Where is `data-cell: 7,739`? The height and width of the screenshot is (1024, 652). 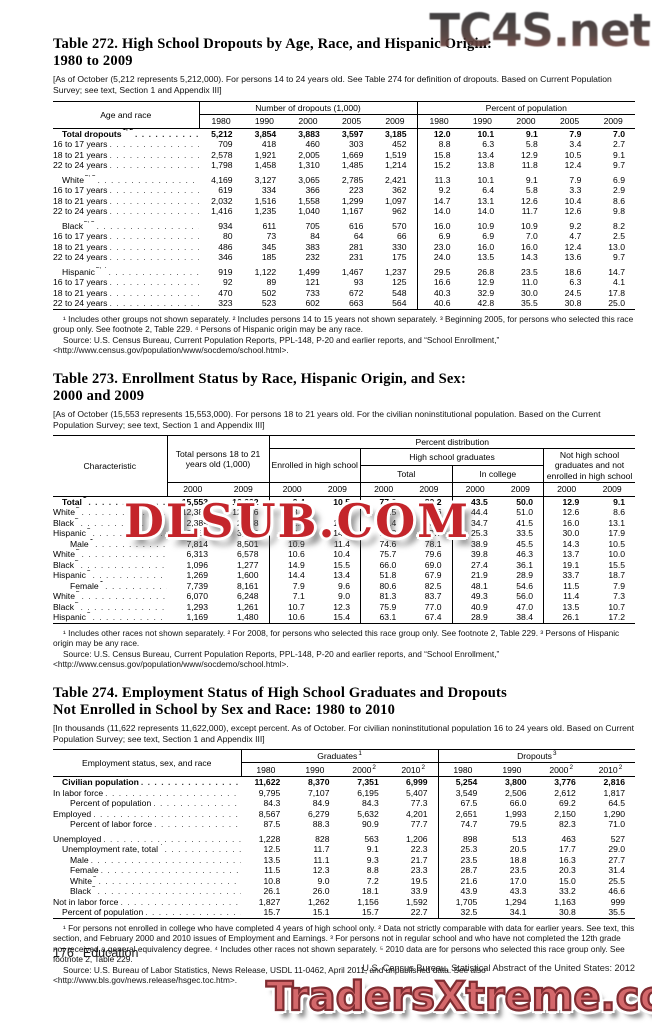 data-cell: 7,739 is located at coordinates (197, 585).